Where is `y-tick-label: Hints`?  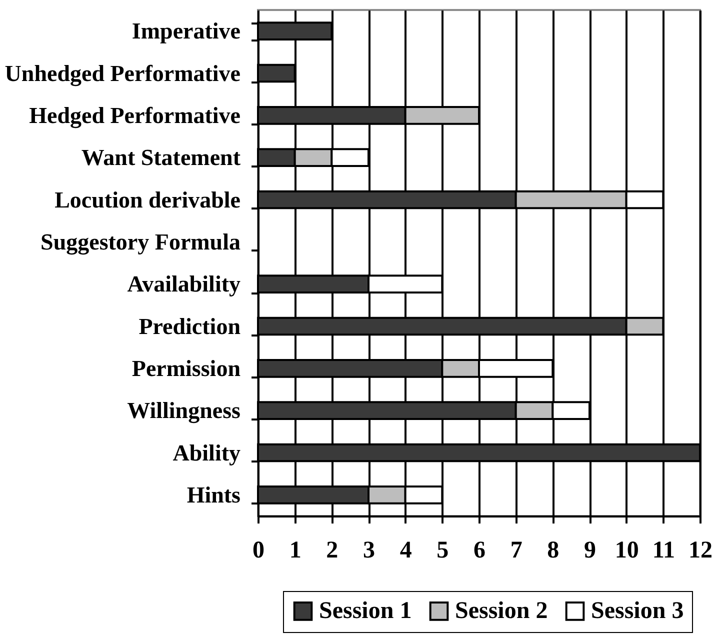 y-tick-label: Hints is located at coordinates (213, 495).